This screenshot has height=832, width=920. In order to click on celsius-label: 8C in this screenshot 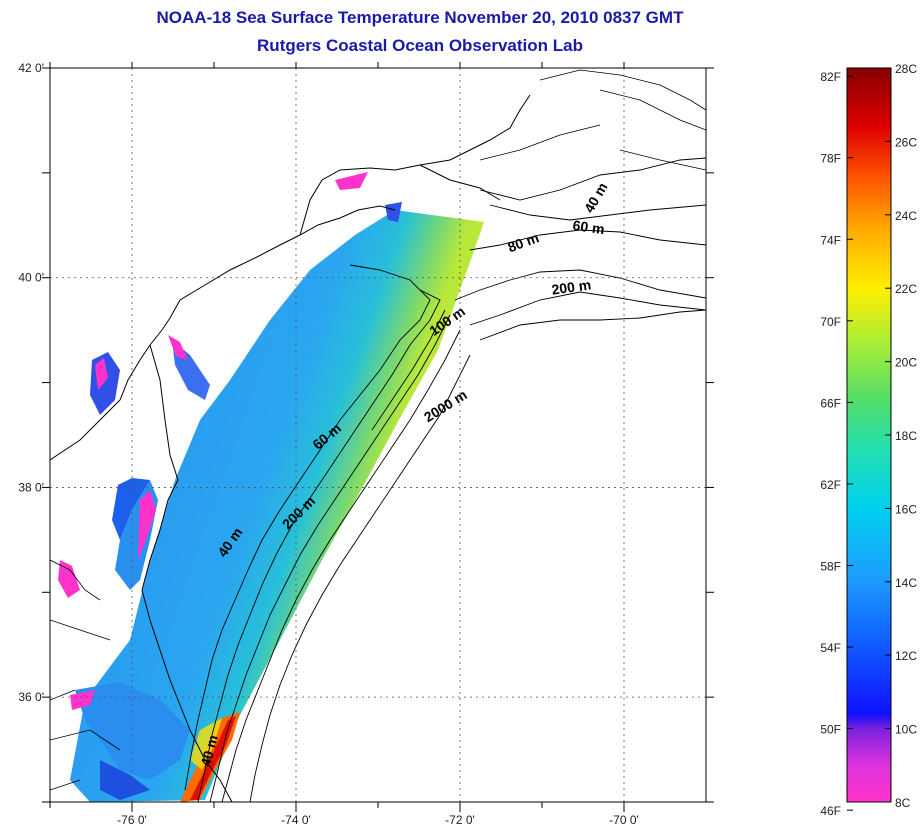, I will do `click(903, 803)`.